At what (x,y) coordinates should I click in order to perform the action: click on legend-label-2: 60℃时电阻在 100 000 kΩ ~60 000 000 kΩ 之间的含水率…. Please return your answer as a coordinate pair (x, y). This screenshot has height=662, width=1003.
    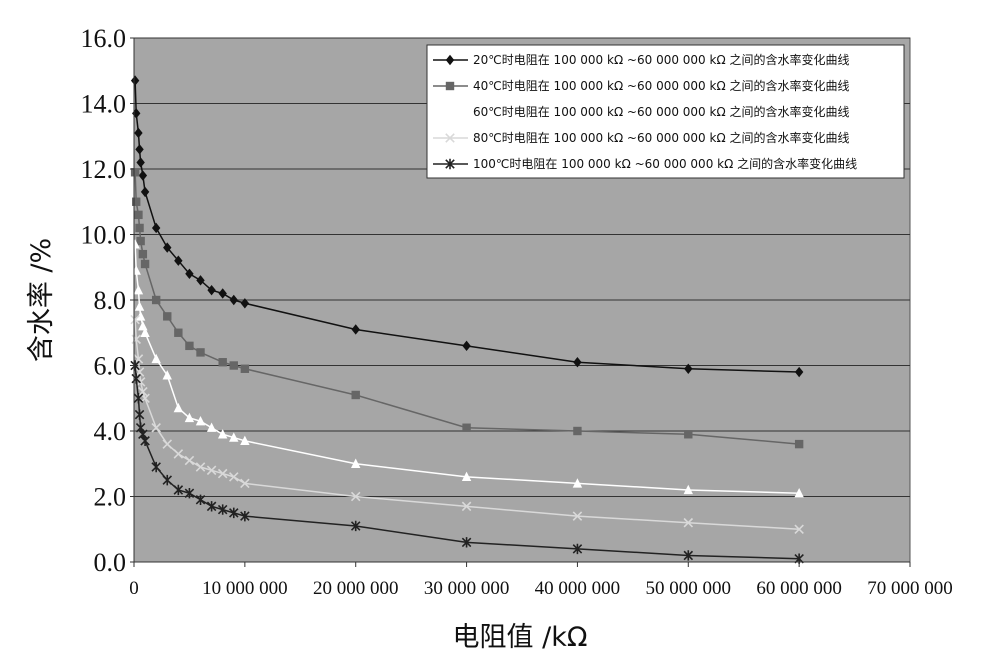
    Looking at the image, I should click on (661, 111).